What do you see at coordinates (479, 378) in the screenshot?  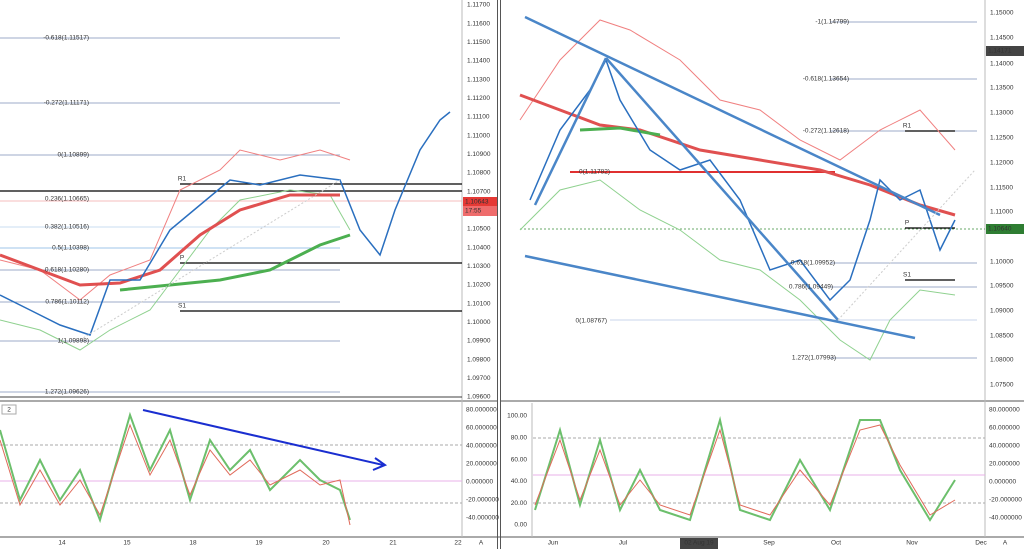 I see `price-label: 1.09700` at bounding box center [479, 378].